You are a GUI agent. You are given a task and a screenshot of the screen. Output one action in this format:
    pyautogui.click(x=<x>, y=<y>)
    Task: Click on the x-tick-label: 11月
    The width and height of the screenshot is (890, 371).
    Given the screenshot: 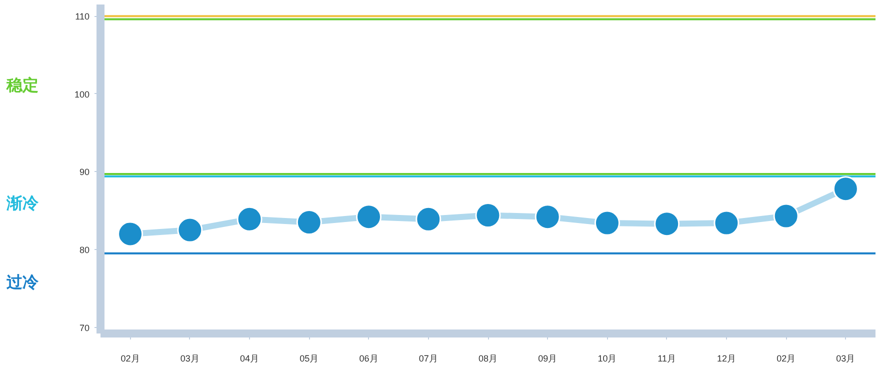 What is the action you would take?
    pyautogui.click(x=667, y=359)
    